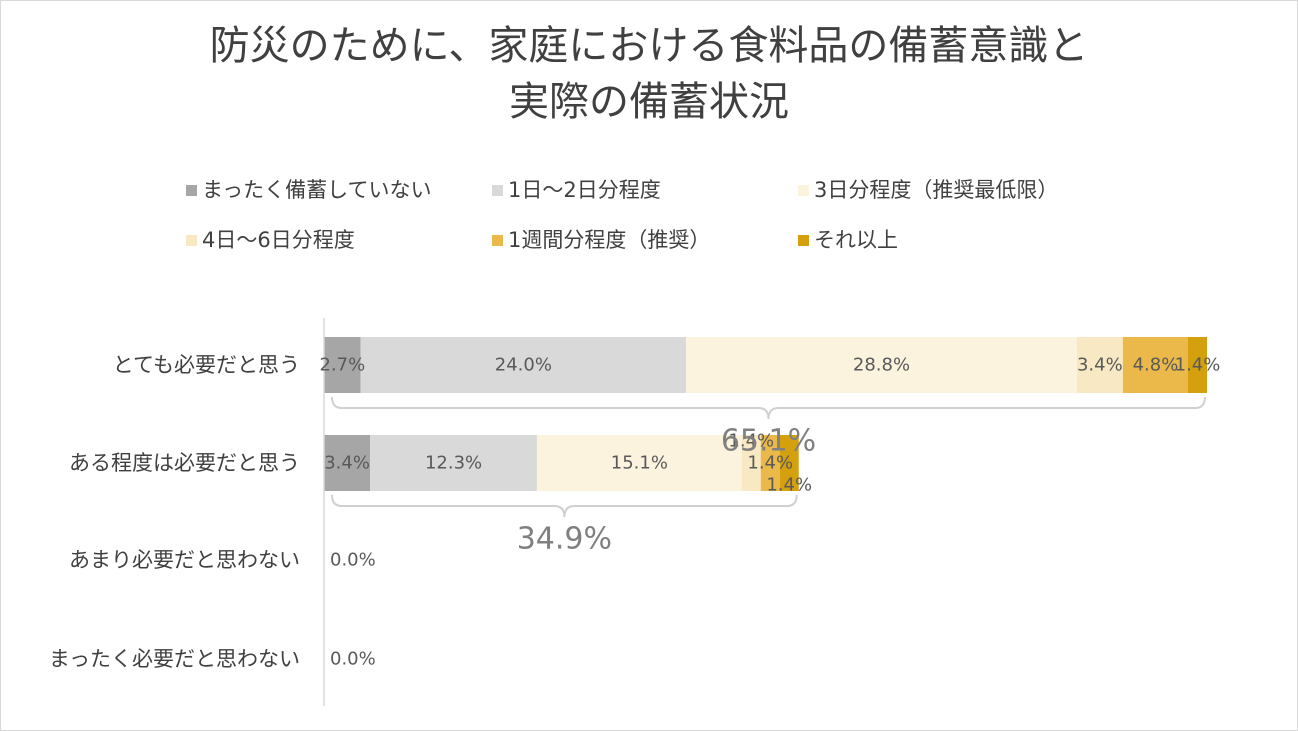 Image resolution: width=1298 pixels, height=731 pixels. I want to click on legend-item-1-2-days: 1日～2日分程度, so click(576, 190).